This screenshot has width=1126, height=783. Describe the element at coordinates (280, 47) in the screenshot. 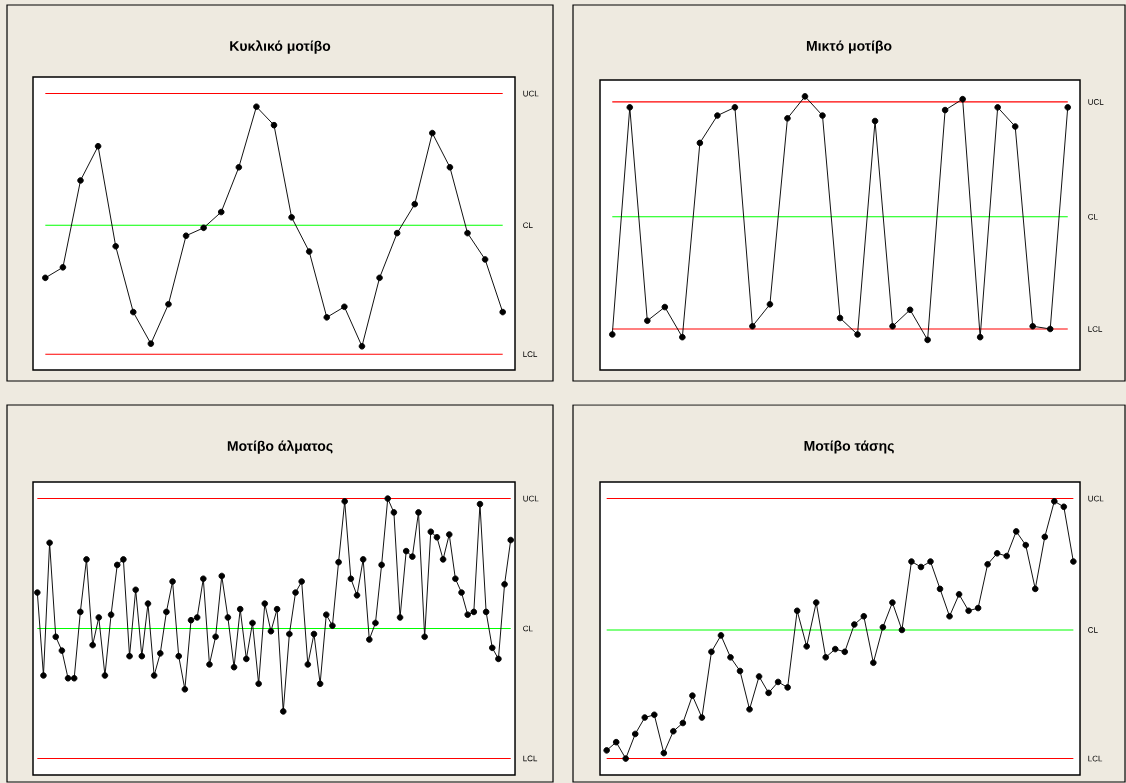

I see `chart-title: Κυκλικό μοτίβο` at that location.